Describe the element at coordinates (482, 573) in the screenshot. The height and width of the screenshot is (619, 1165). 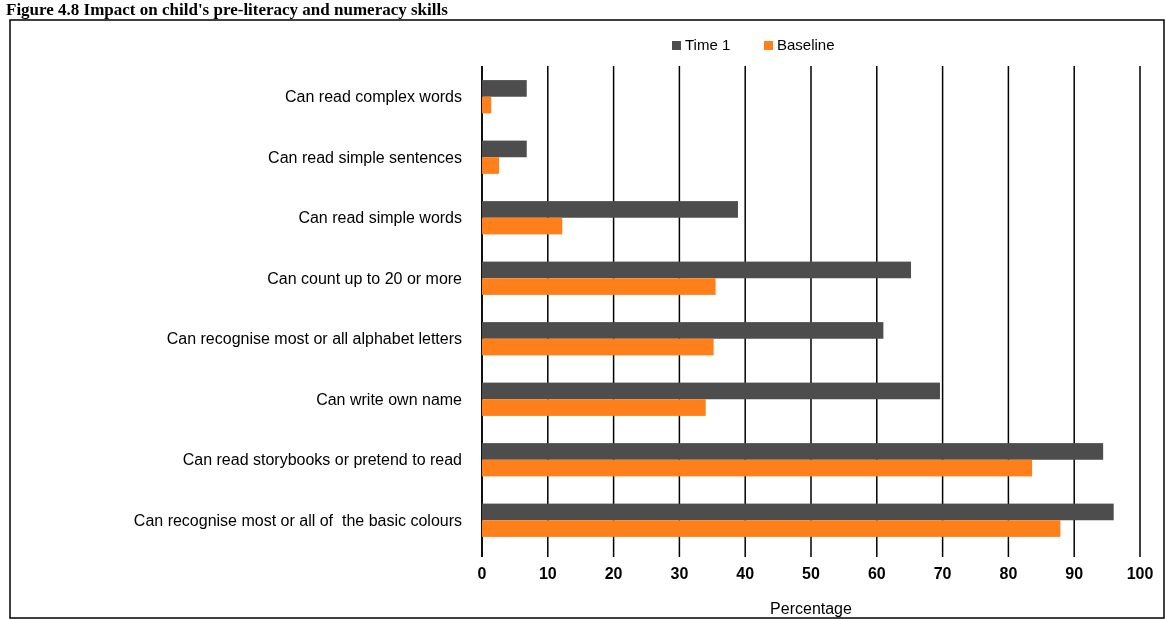
I see `x-tick-label: 0` at that location.